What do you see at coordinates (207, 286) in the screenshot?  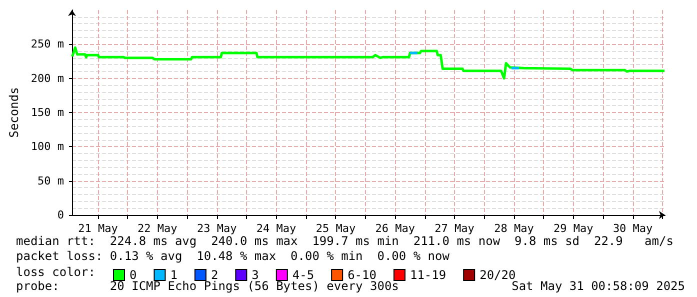 I see `text: probe: 20 ICMP Echo Pings (56 Bytes) every 300s` at bounding box center [207, 286].